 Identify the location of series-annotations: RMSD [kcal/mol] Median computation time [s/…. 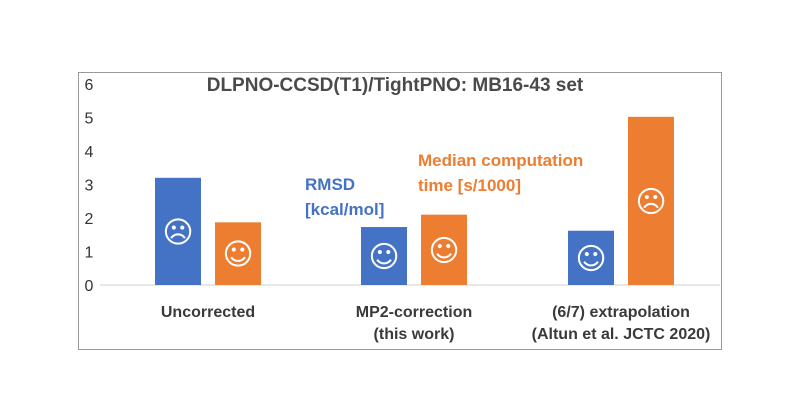
(444, 185).